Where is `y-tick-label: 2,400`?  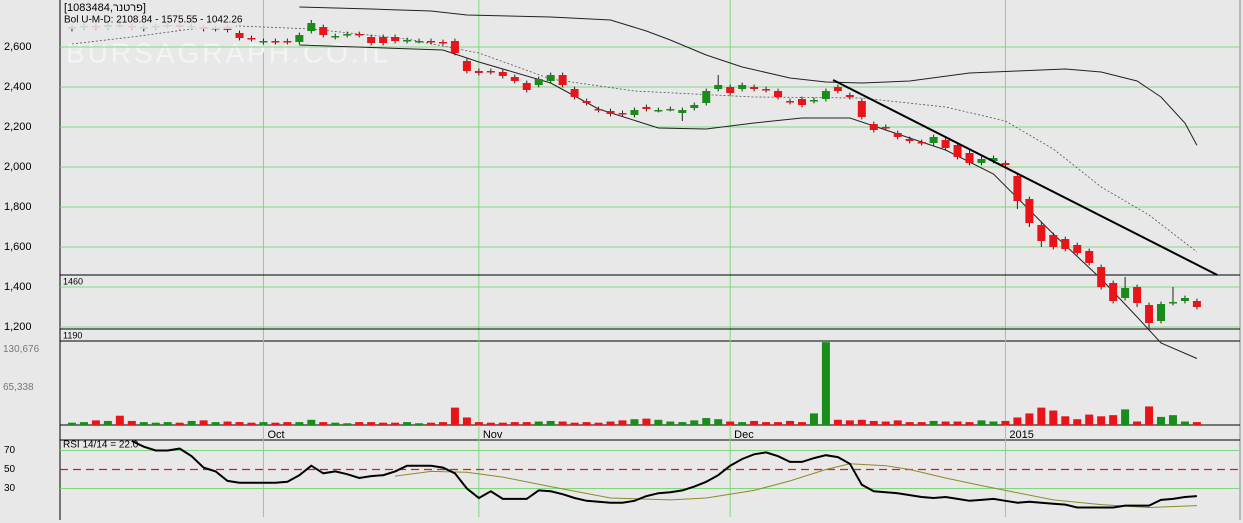 y-tick-label: 2,400 is located at coordinates (18, 87).